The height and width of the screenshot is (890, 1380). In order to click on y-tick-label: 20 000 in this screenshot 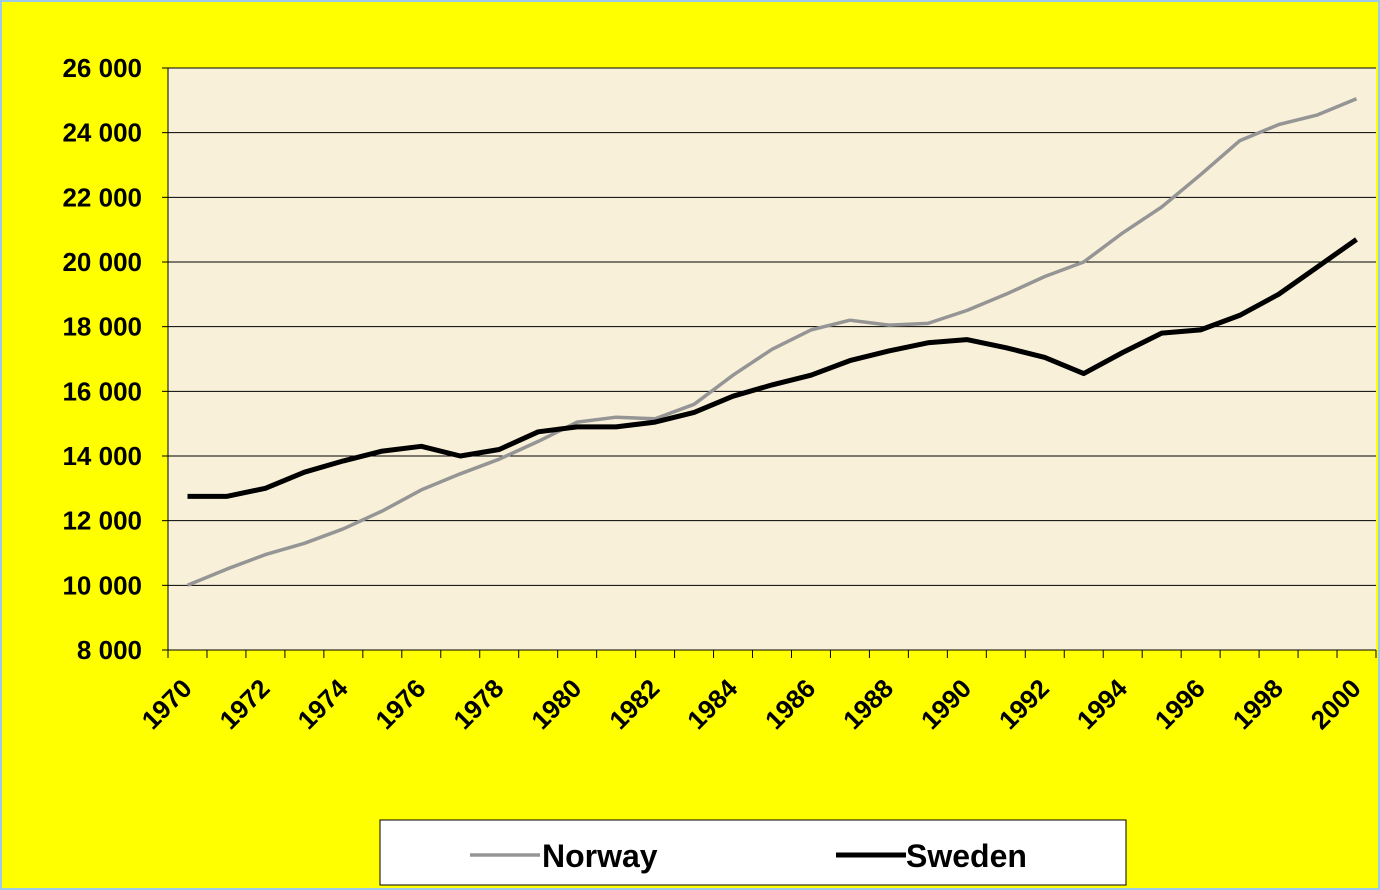, I will do `click(102, 262)`.